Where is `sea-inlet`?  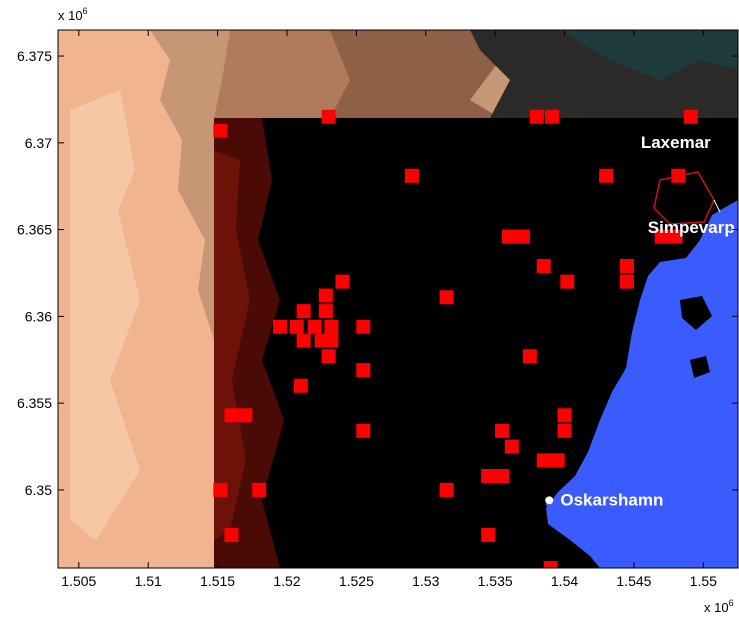
sea-inlet is located at coordinates (682, 286).